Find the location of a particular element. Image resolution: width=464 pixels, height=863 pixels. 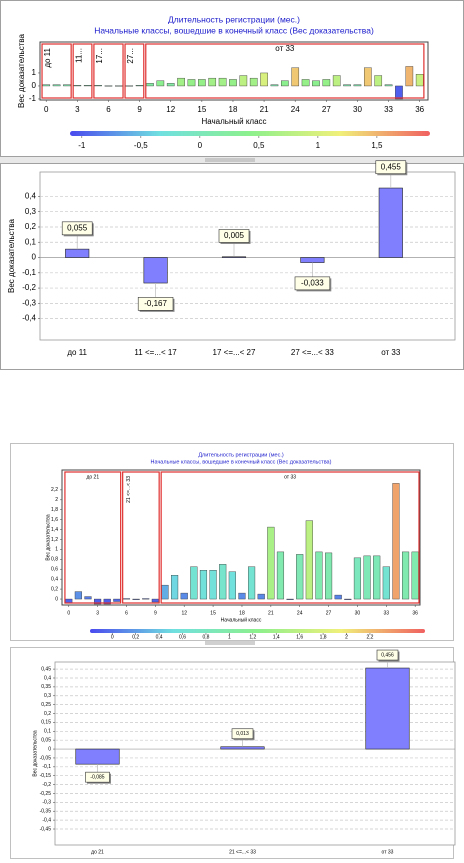

y-tick-label: 0,1 is located at coordinates (31, 241).